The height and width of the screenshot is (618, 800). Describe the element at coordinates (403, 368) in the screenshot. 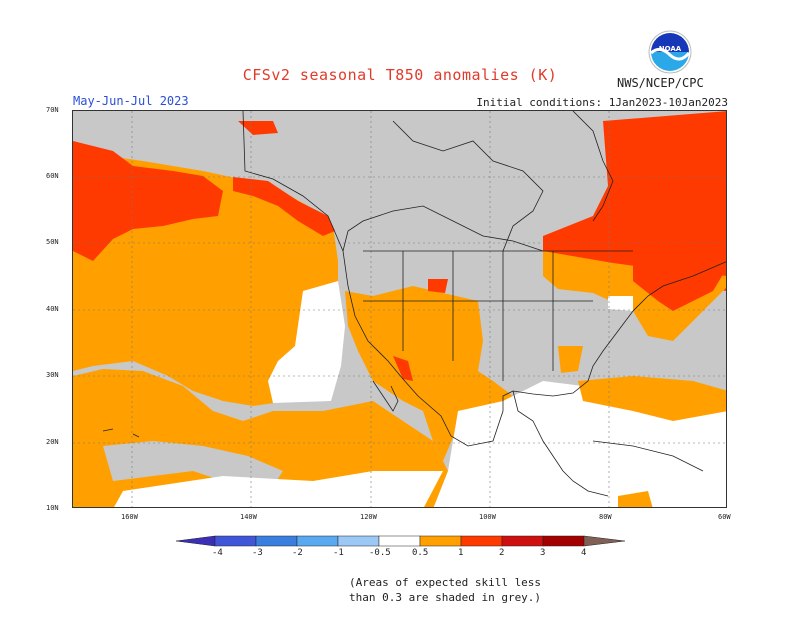

I see `mexico-hot-patch` at that location.